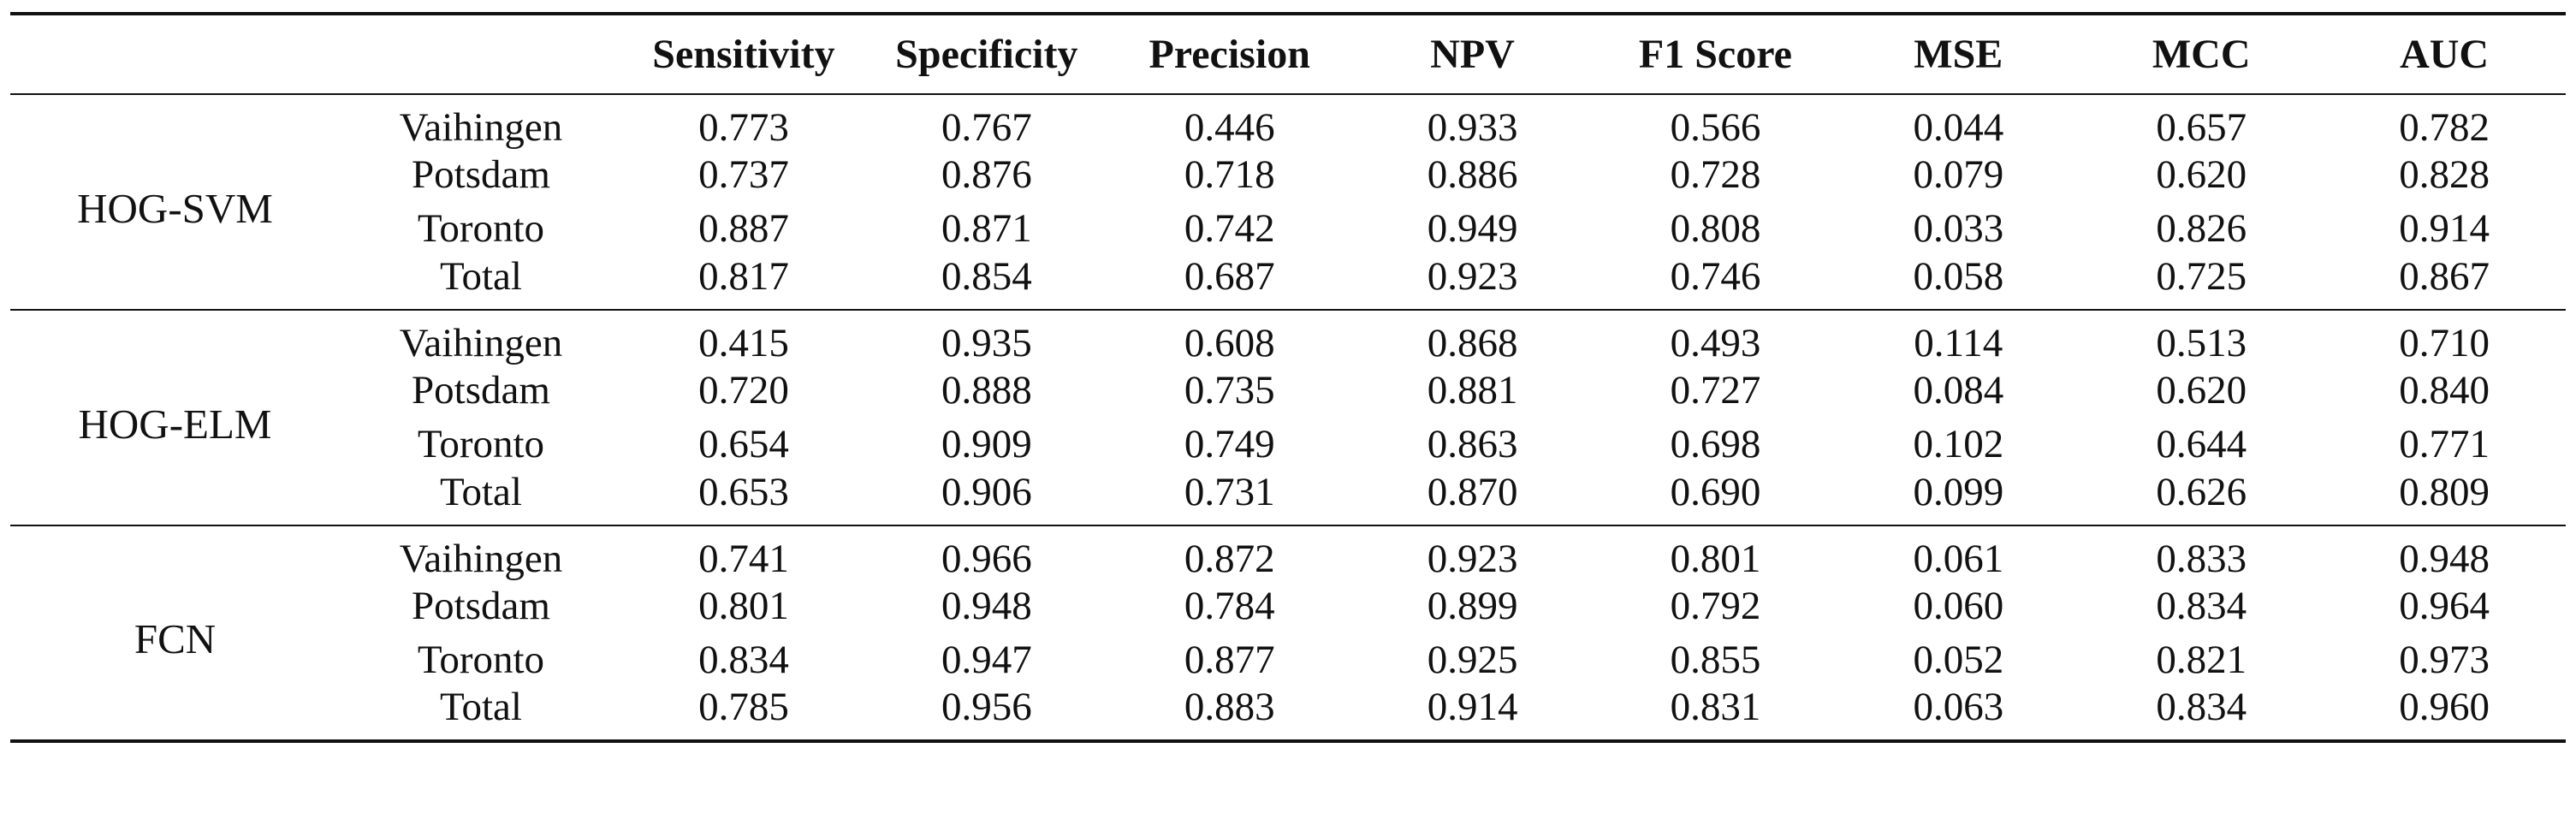  Describe the element at coordinates (2444, 491) in the screenshot. I see `metric-value: 0.809` at that location.